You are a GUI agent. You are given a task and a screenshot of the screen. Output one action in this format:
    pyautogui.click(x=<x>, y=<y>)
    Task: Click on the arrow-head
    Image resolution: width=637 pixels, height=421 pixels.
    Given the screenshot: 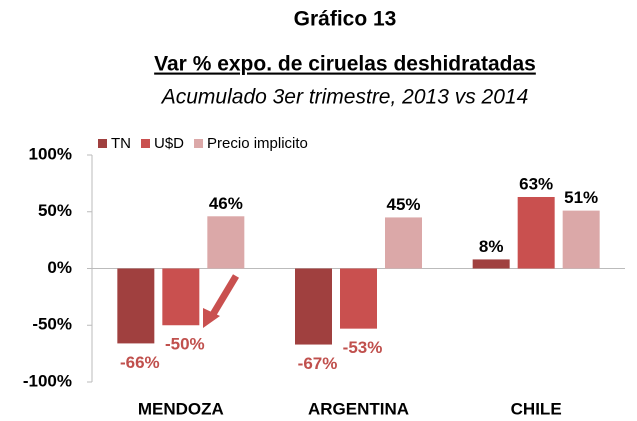 What is the action you would take?
    pyautogui.click(x=211, y=318)
    